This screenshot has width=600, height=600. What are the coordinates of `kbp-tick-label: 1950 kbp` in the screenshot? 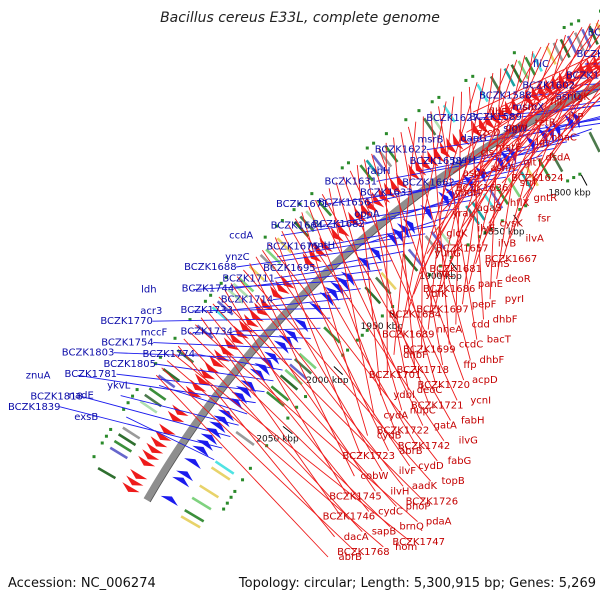 It's located at (382, 327).